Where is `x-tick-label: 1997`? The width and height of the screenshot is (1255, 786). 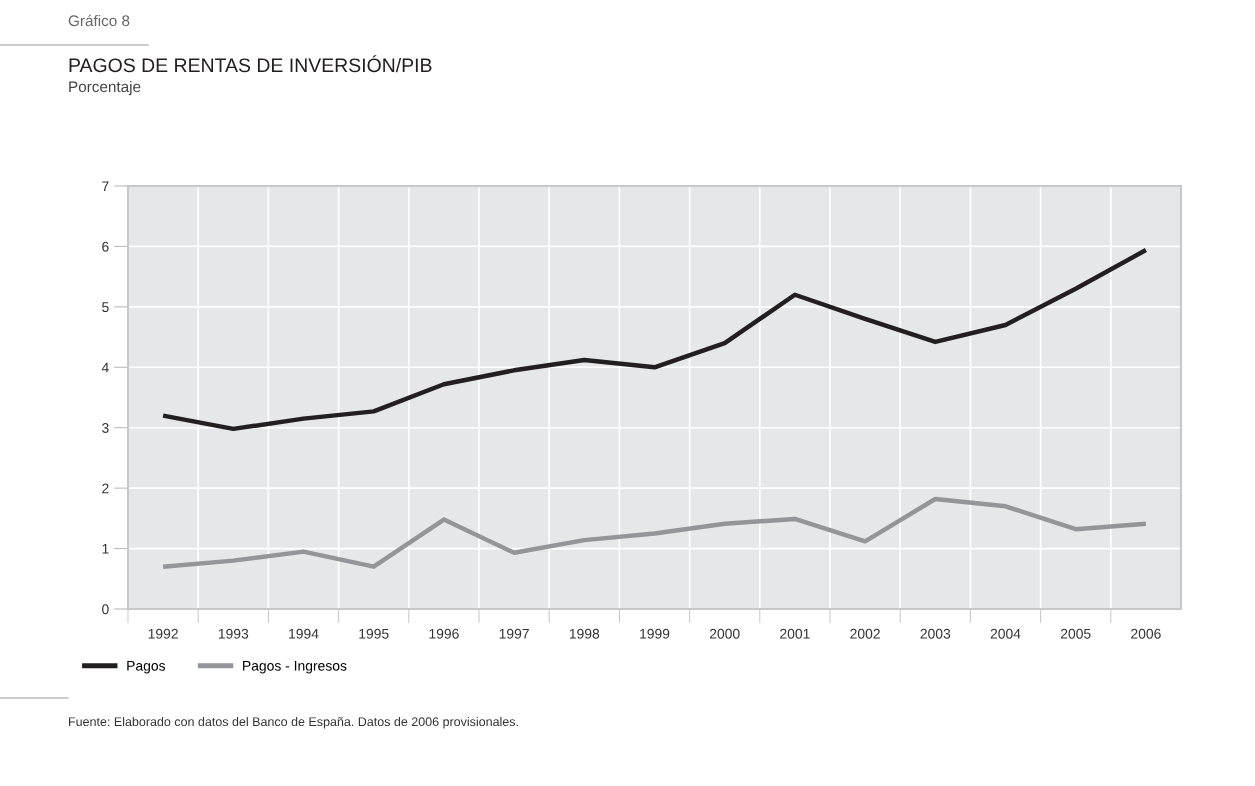 x-tick-label: 1997 is located at coordinates (514, 633).